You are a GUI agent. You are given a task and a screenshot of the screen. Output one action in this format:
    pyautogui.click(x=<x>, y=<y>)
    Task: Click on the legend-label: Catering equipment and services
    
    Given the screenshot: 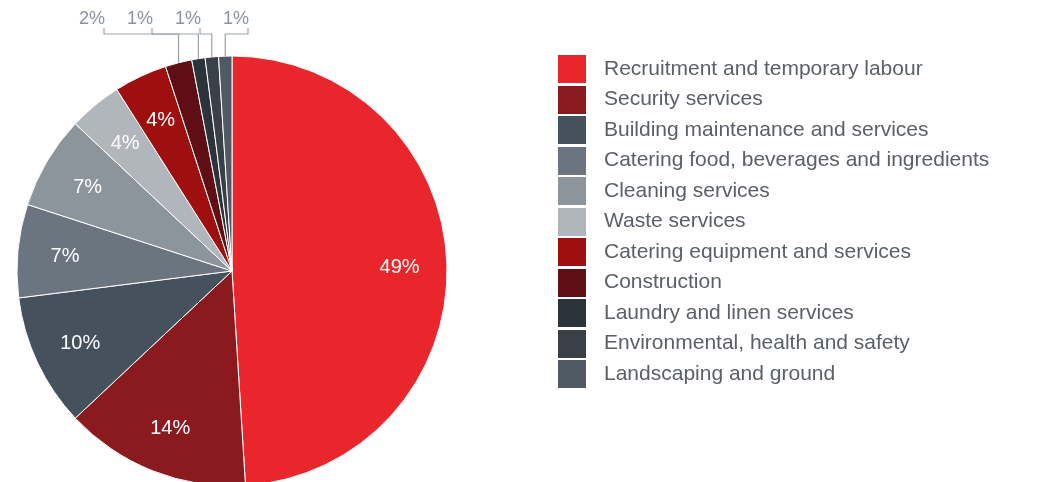 What is the action you would take?
    pyautogui.click(x=758, y=250)
    